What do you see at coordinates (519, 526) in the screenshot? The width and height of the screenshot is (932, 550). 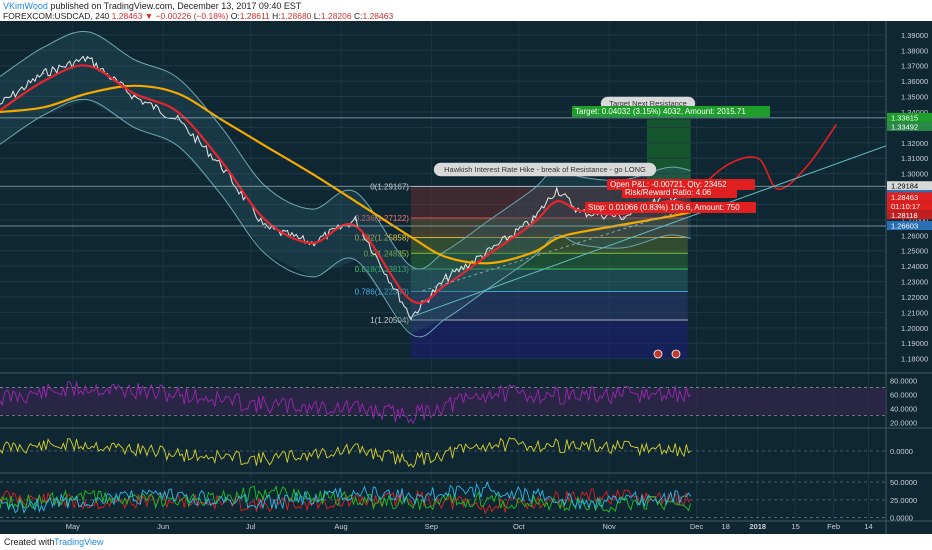 I see `time-axis-label: Oct` at bounding box center [519, 526].